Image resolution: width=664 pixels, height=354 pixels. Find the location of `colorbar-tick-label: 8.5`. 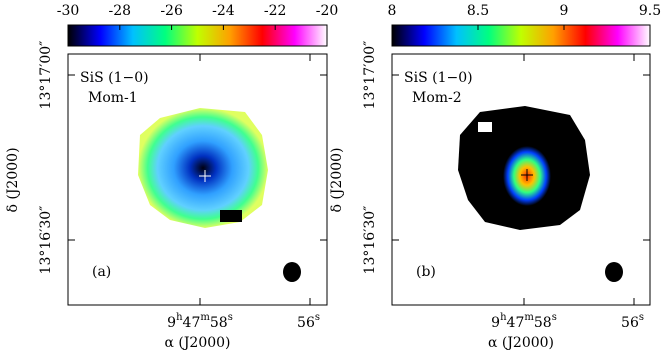

colorbar-tick-label: 8.5 is located at coordinates (478, 11).